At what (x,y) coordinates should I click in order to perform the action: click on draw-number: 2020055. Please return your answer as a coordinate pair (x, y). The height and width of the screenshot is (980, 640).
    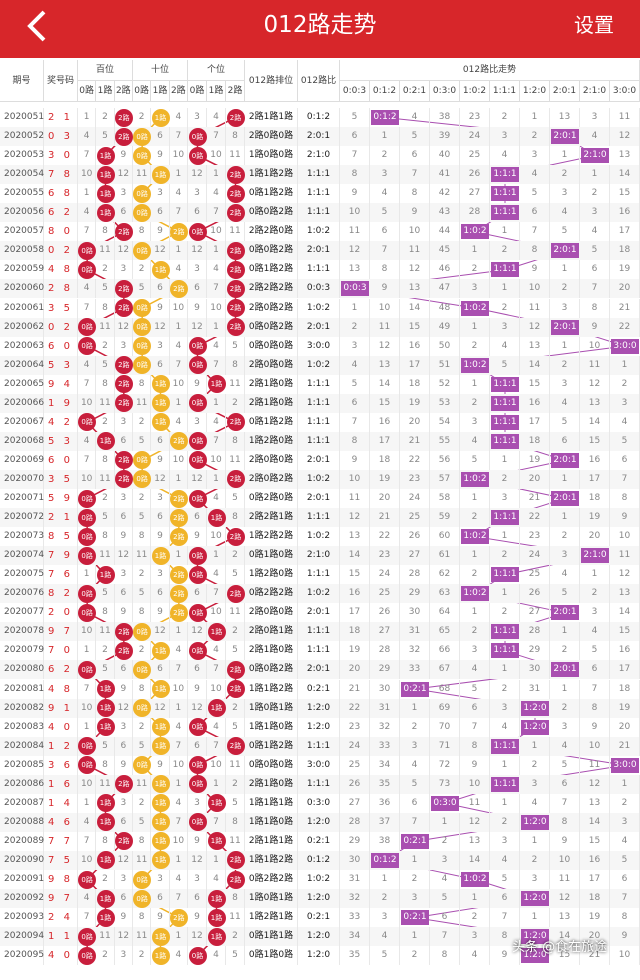
    Looking at the image, I should click on (22, 194).